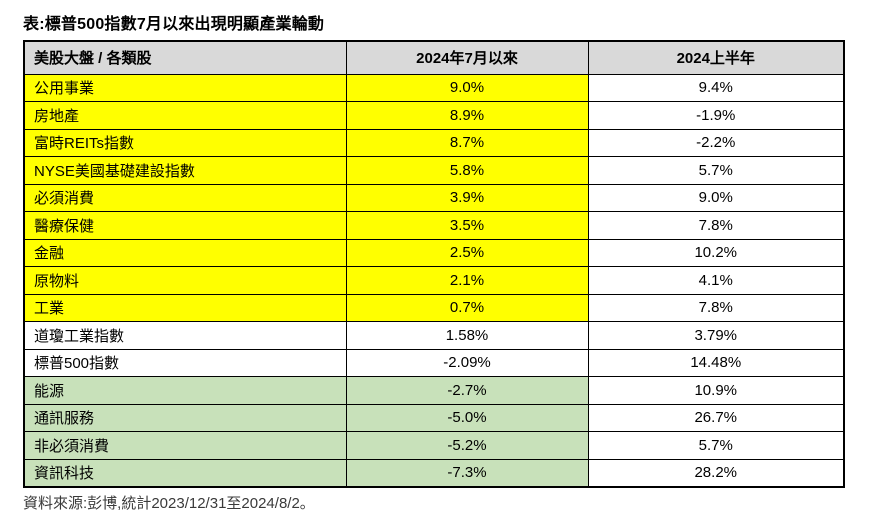  I want to click on sector-name-cell: 必須消費, so click(185, 197).